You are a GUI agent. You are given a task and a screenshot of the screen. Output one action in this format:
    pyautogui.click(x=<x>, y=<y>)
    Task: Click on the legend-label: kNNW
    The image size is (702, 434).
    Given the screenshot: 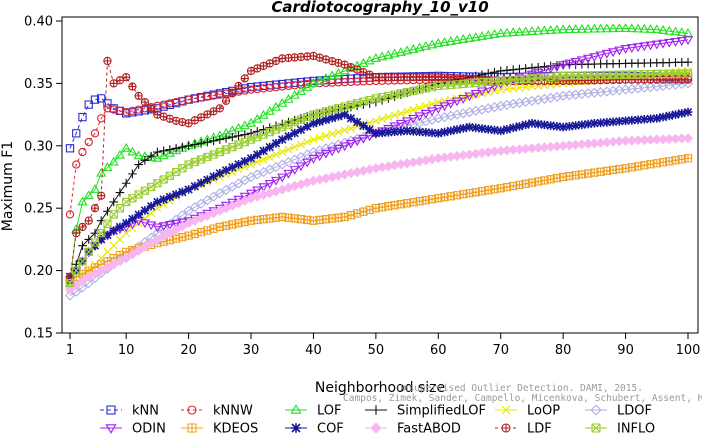 What is the action you would take?
    pyautogui.click(x=233, y=411)
    